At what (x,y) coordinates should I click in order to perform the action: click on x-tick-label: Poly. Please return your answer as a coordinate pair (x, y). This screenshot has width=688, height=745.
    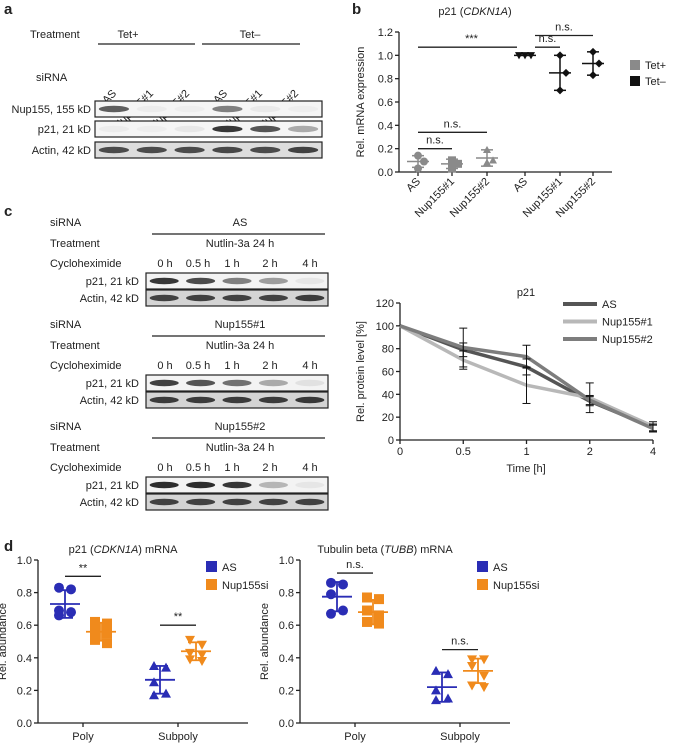
    Looking at the image, I should click on (83, 737).